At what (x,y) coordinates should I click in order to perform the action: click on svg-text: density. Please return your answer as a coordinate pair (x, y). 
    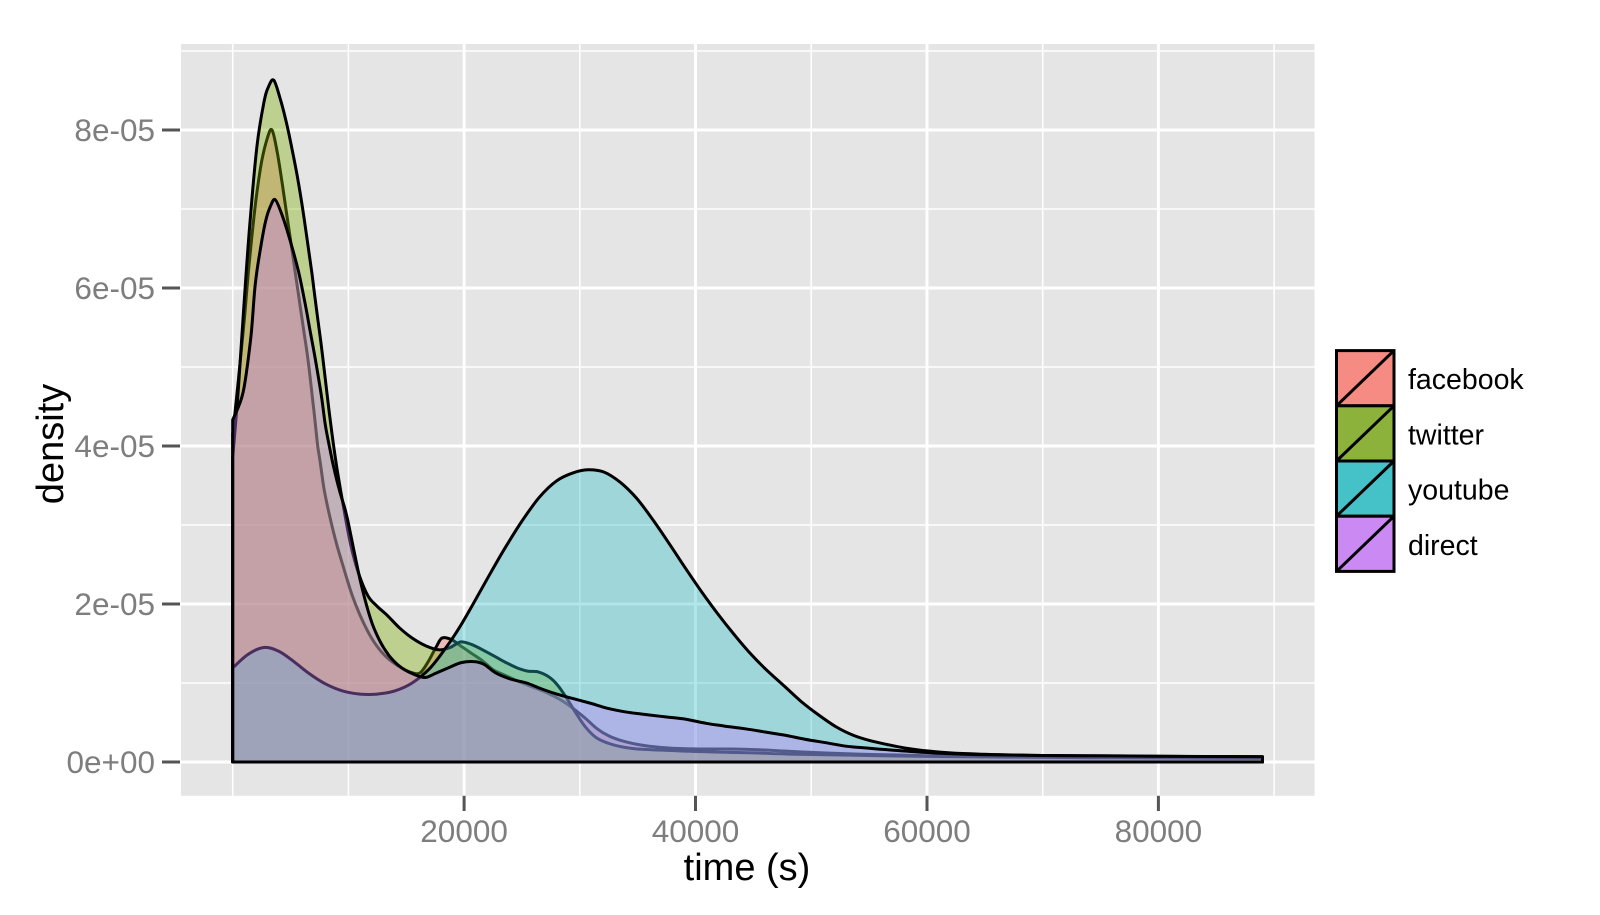
    Looking at the image, I should click on (51, 444).